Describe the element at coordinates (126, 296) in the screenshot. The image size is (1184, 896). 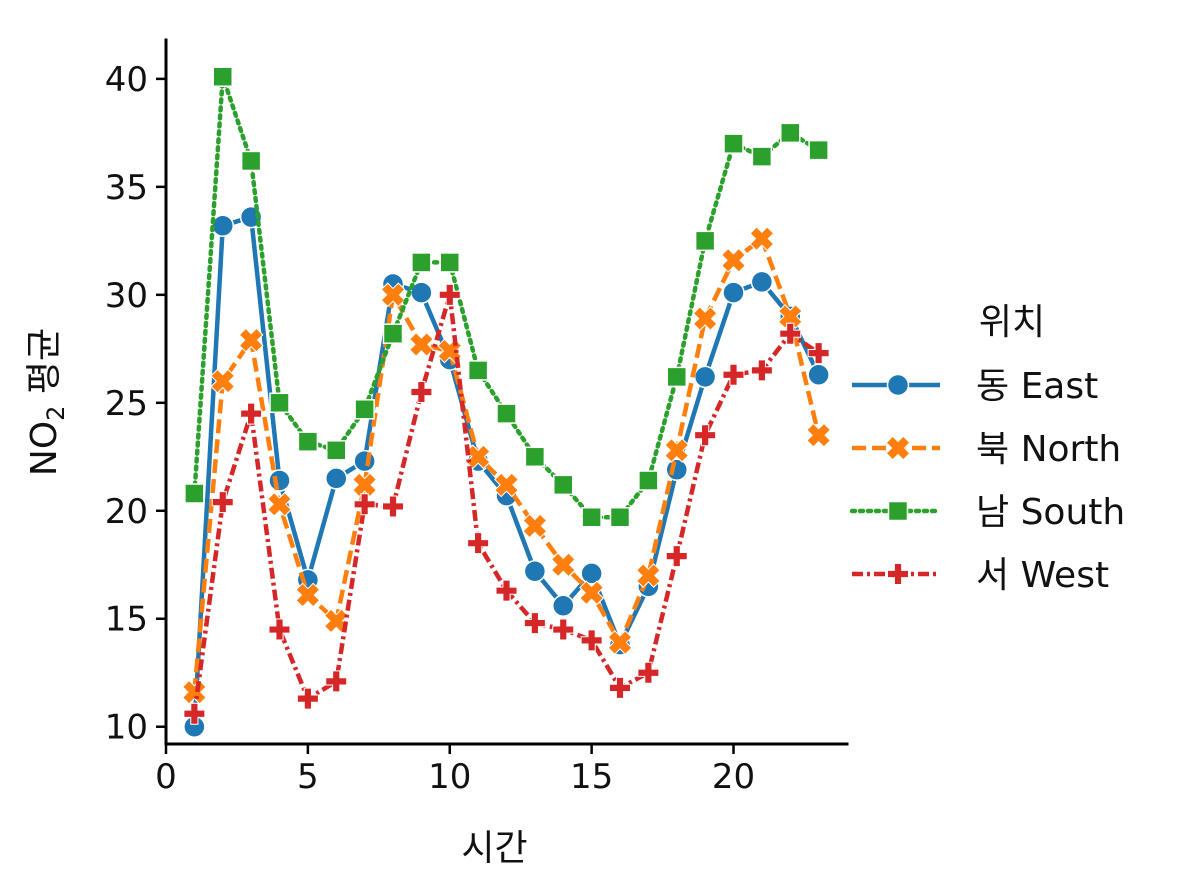
I see `y-tick-label: 30` at that location.